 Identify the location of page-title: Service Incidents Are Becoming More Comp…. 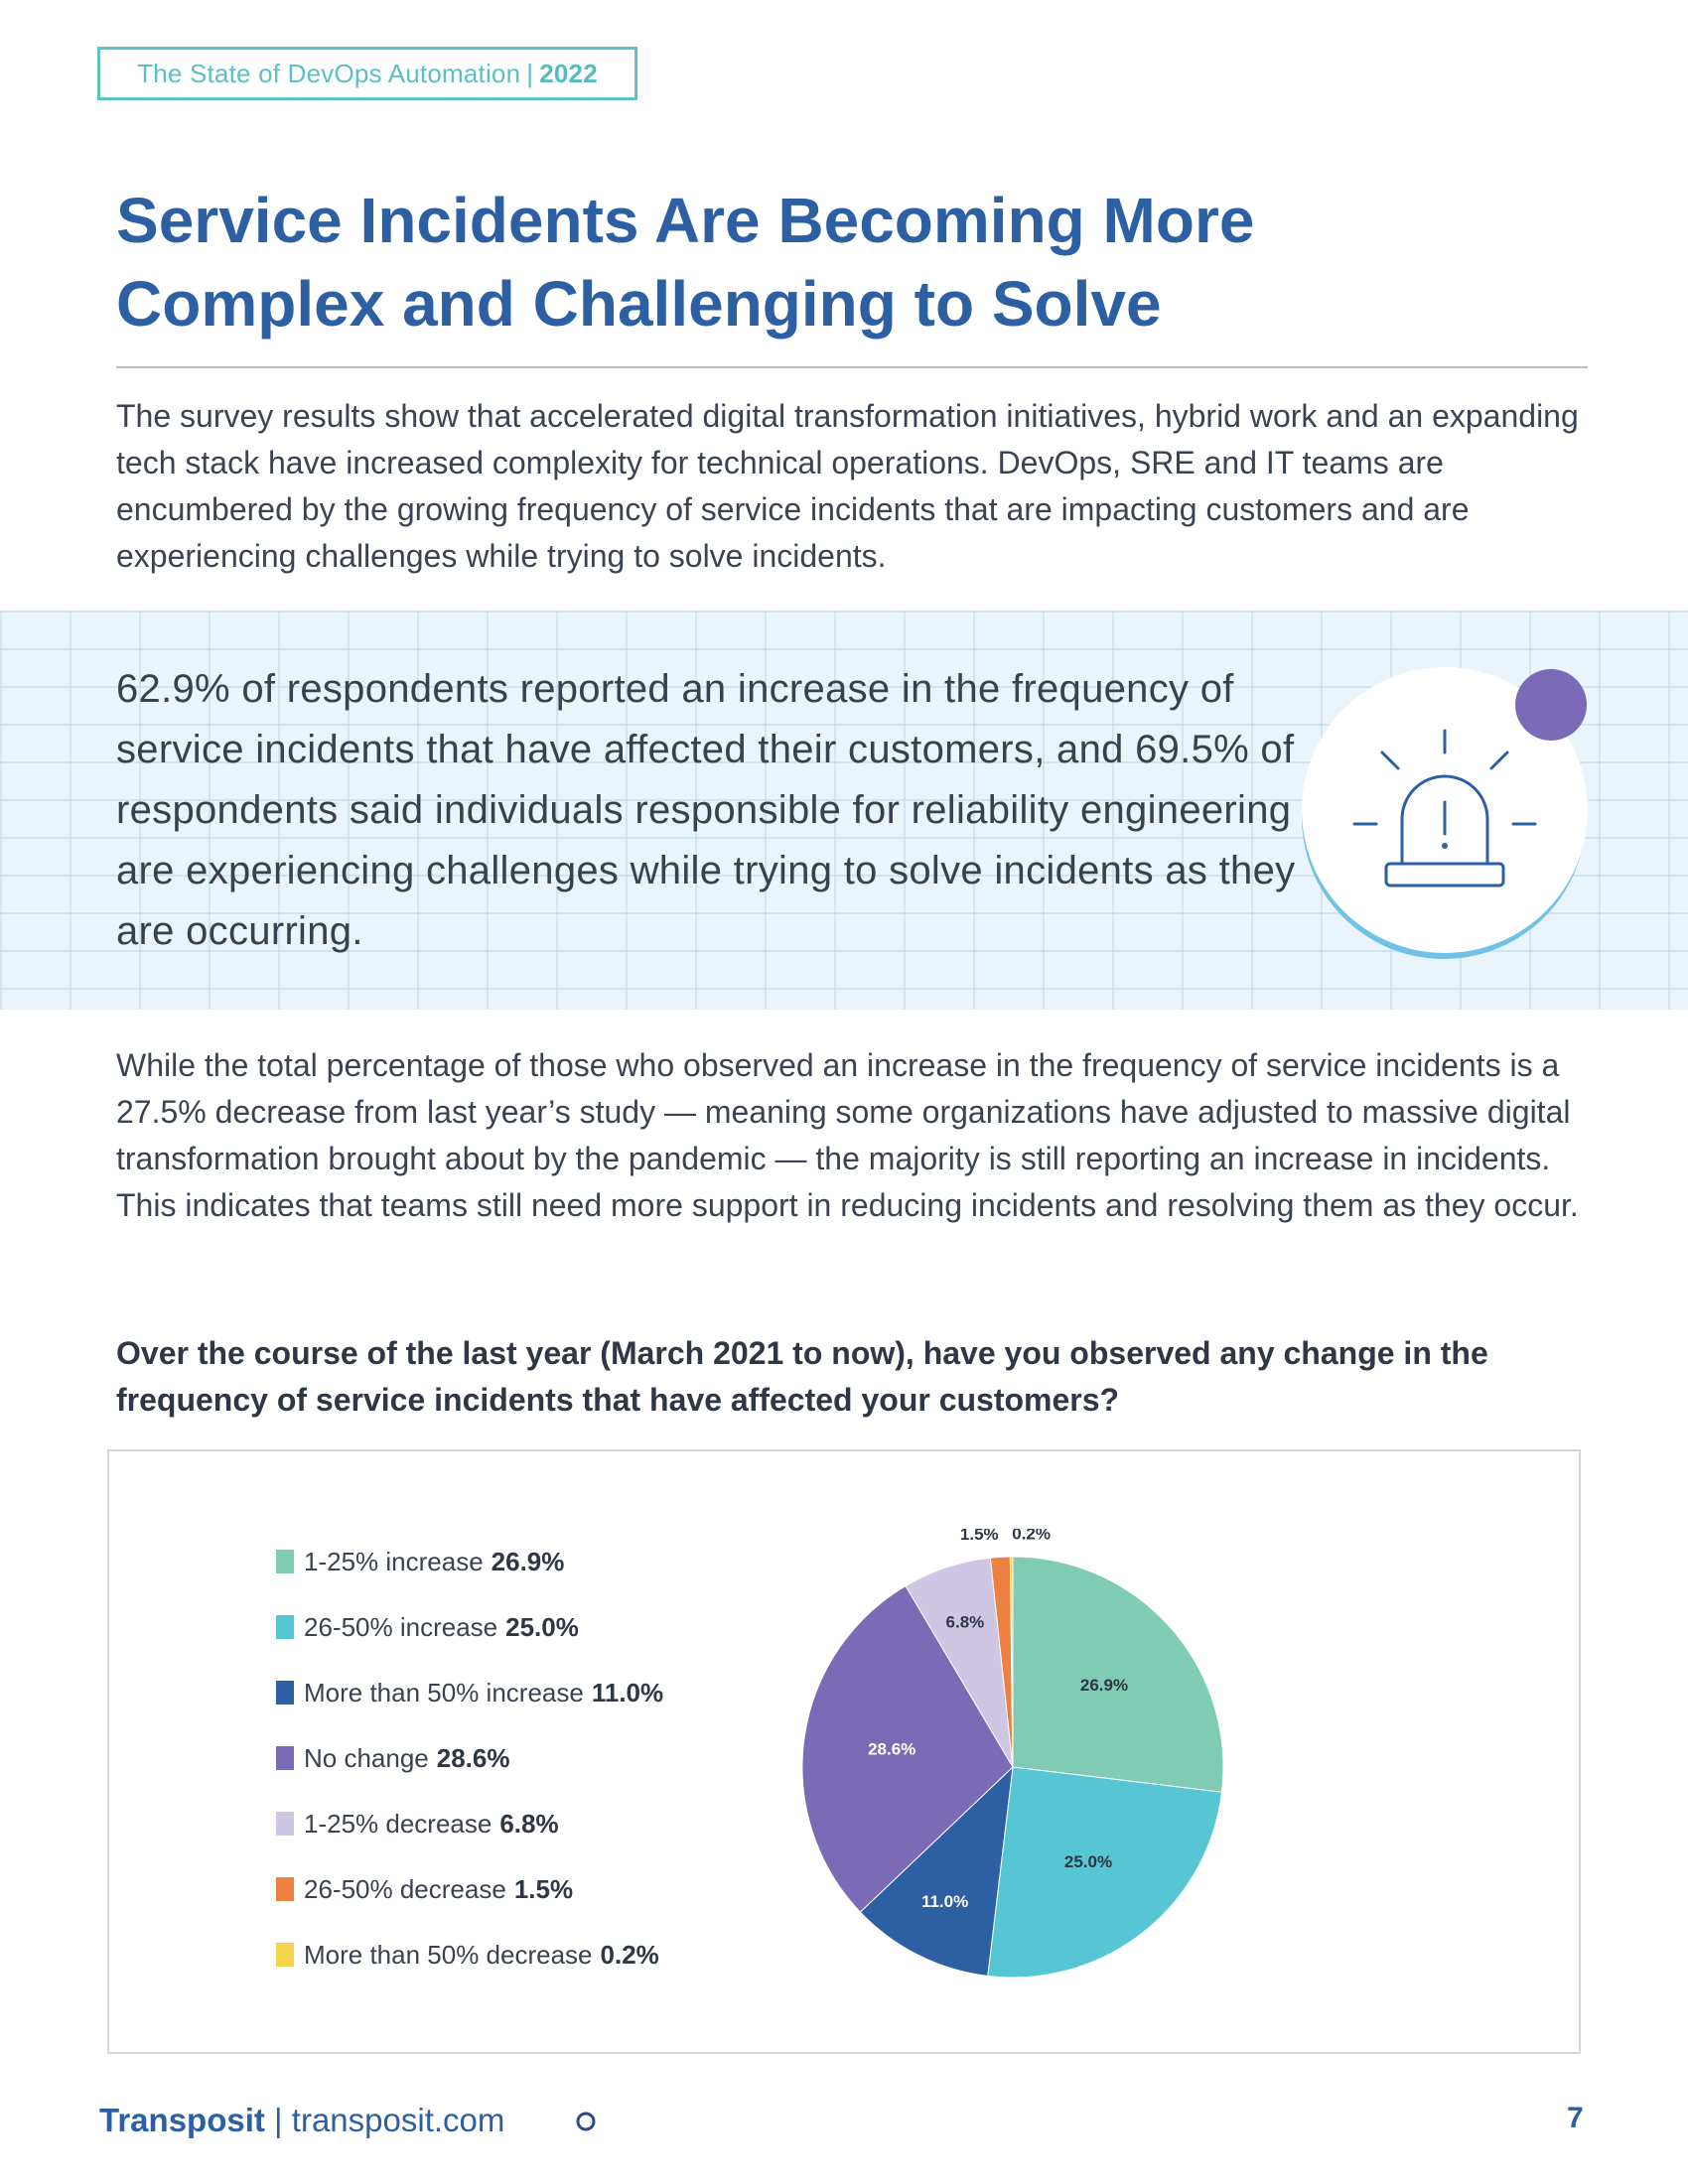
(851, 262).